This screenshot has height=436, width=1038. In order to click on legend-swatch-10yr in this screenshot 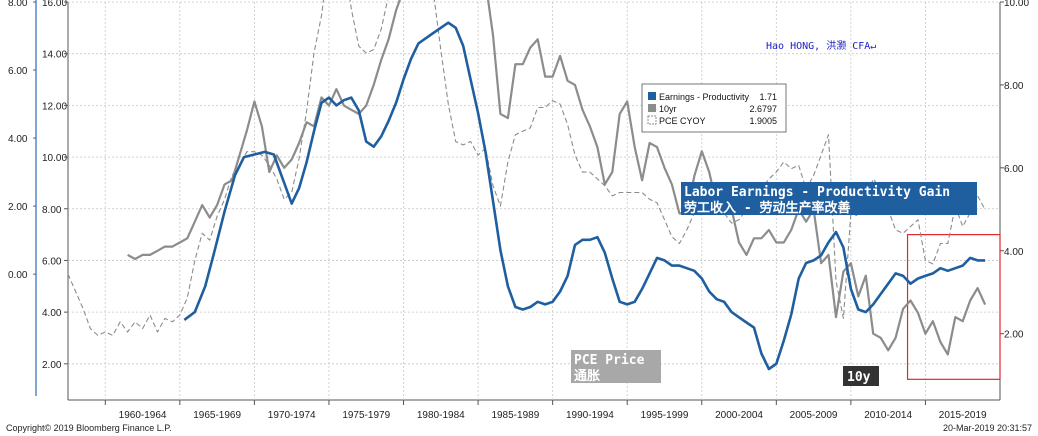, I will do `click(652, 108)`.